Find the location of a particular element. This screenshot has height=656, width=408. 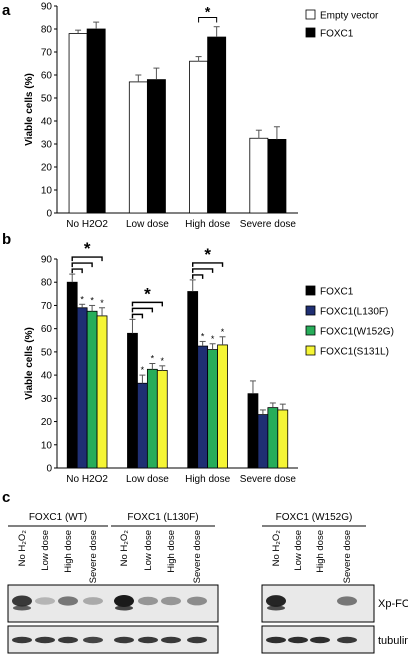

row-label-xp-foxc1: Xp-FOXC1 is located at coordinates (393, 604).